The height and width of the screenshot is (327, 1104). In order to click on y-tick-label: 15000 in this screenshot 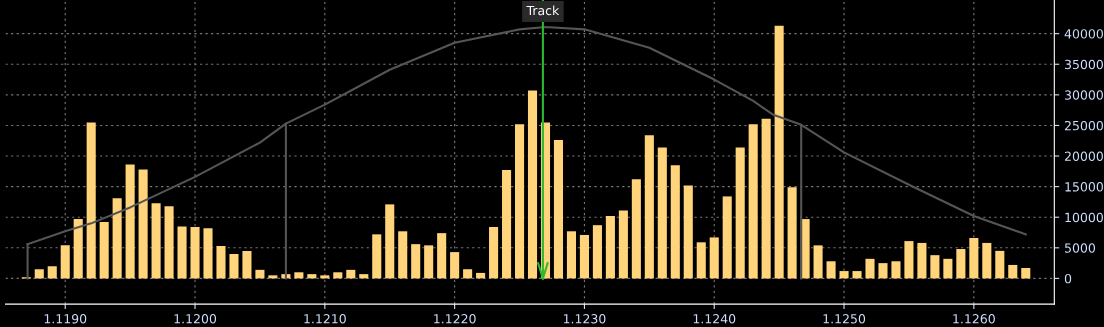, I will do `click(1084, 187)`.